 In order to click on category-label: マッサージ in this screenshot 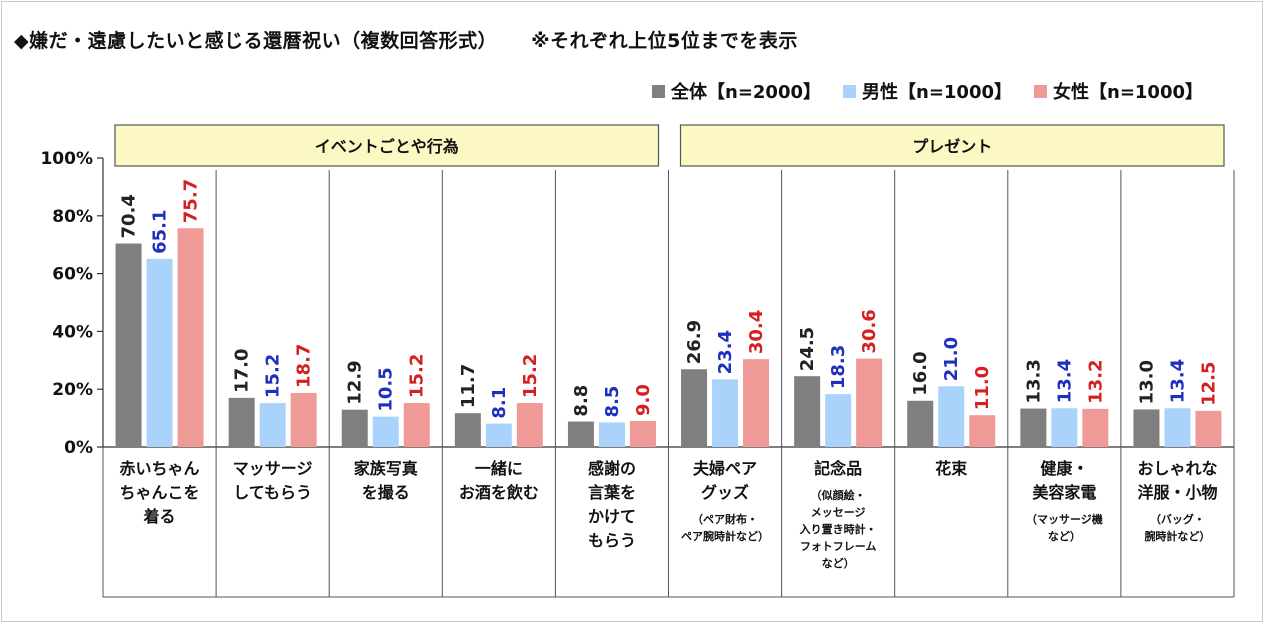, I will do `click(273, 468)`.